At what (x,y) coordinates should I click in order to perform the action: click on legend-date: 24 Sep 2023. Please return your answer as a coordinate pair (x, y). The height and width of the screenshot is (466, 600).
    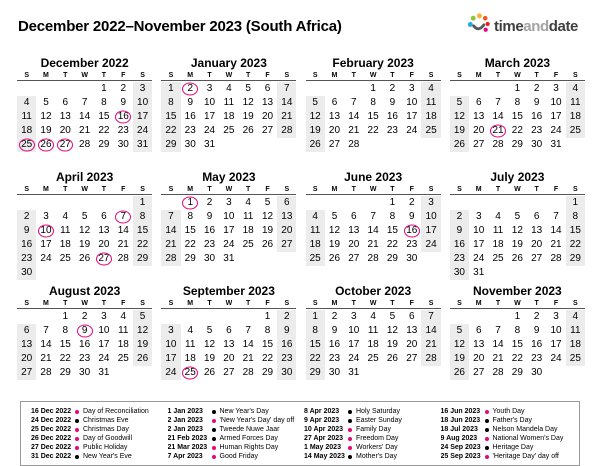
    Looking at the image, I should click on (460, 447).